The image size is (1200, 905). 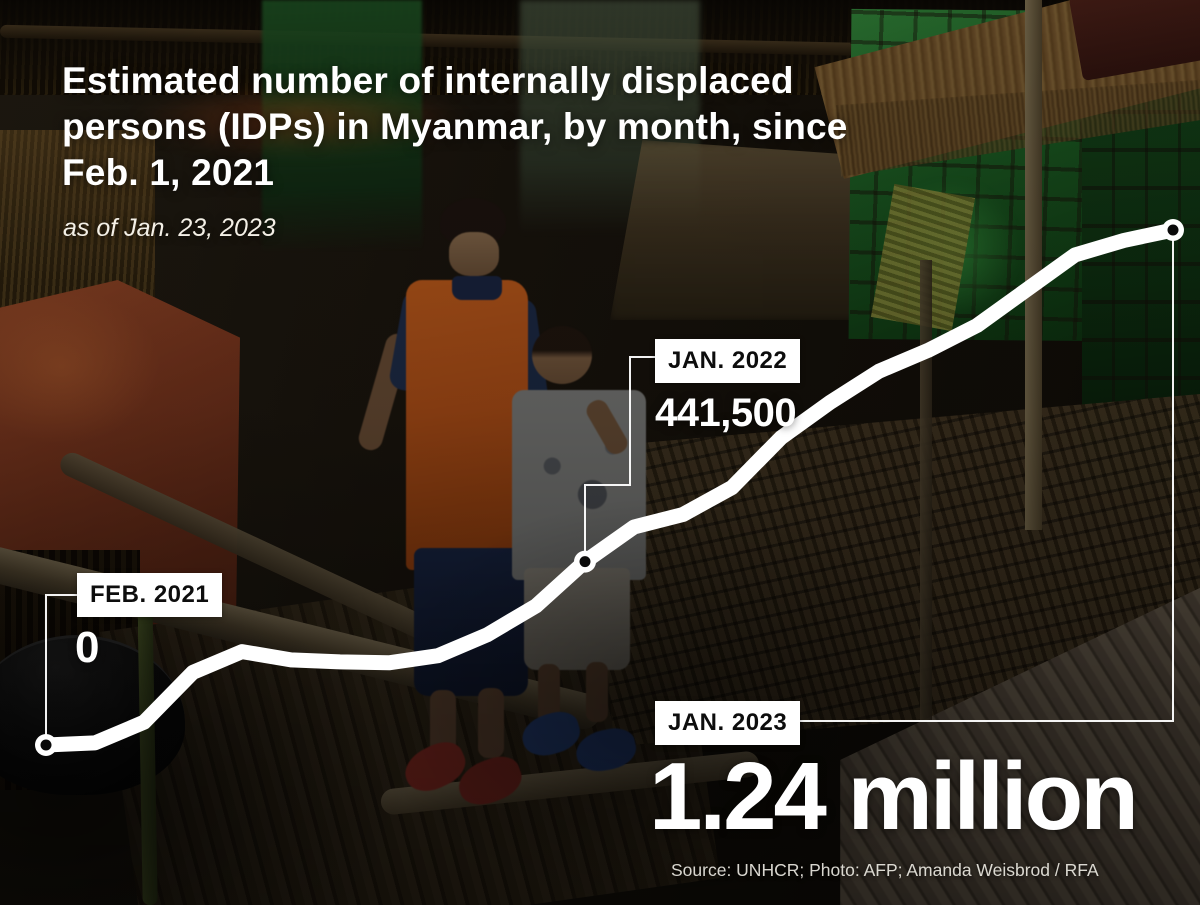 What do you see at coordinates (62, 669) in the screenshot?
I see `leader-line-feb-2021` at bounding box center [62, 669].